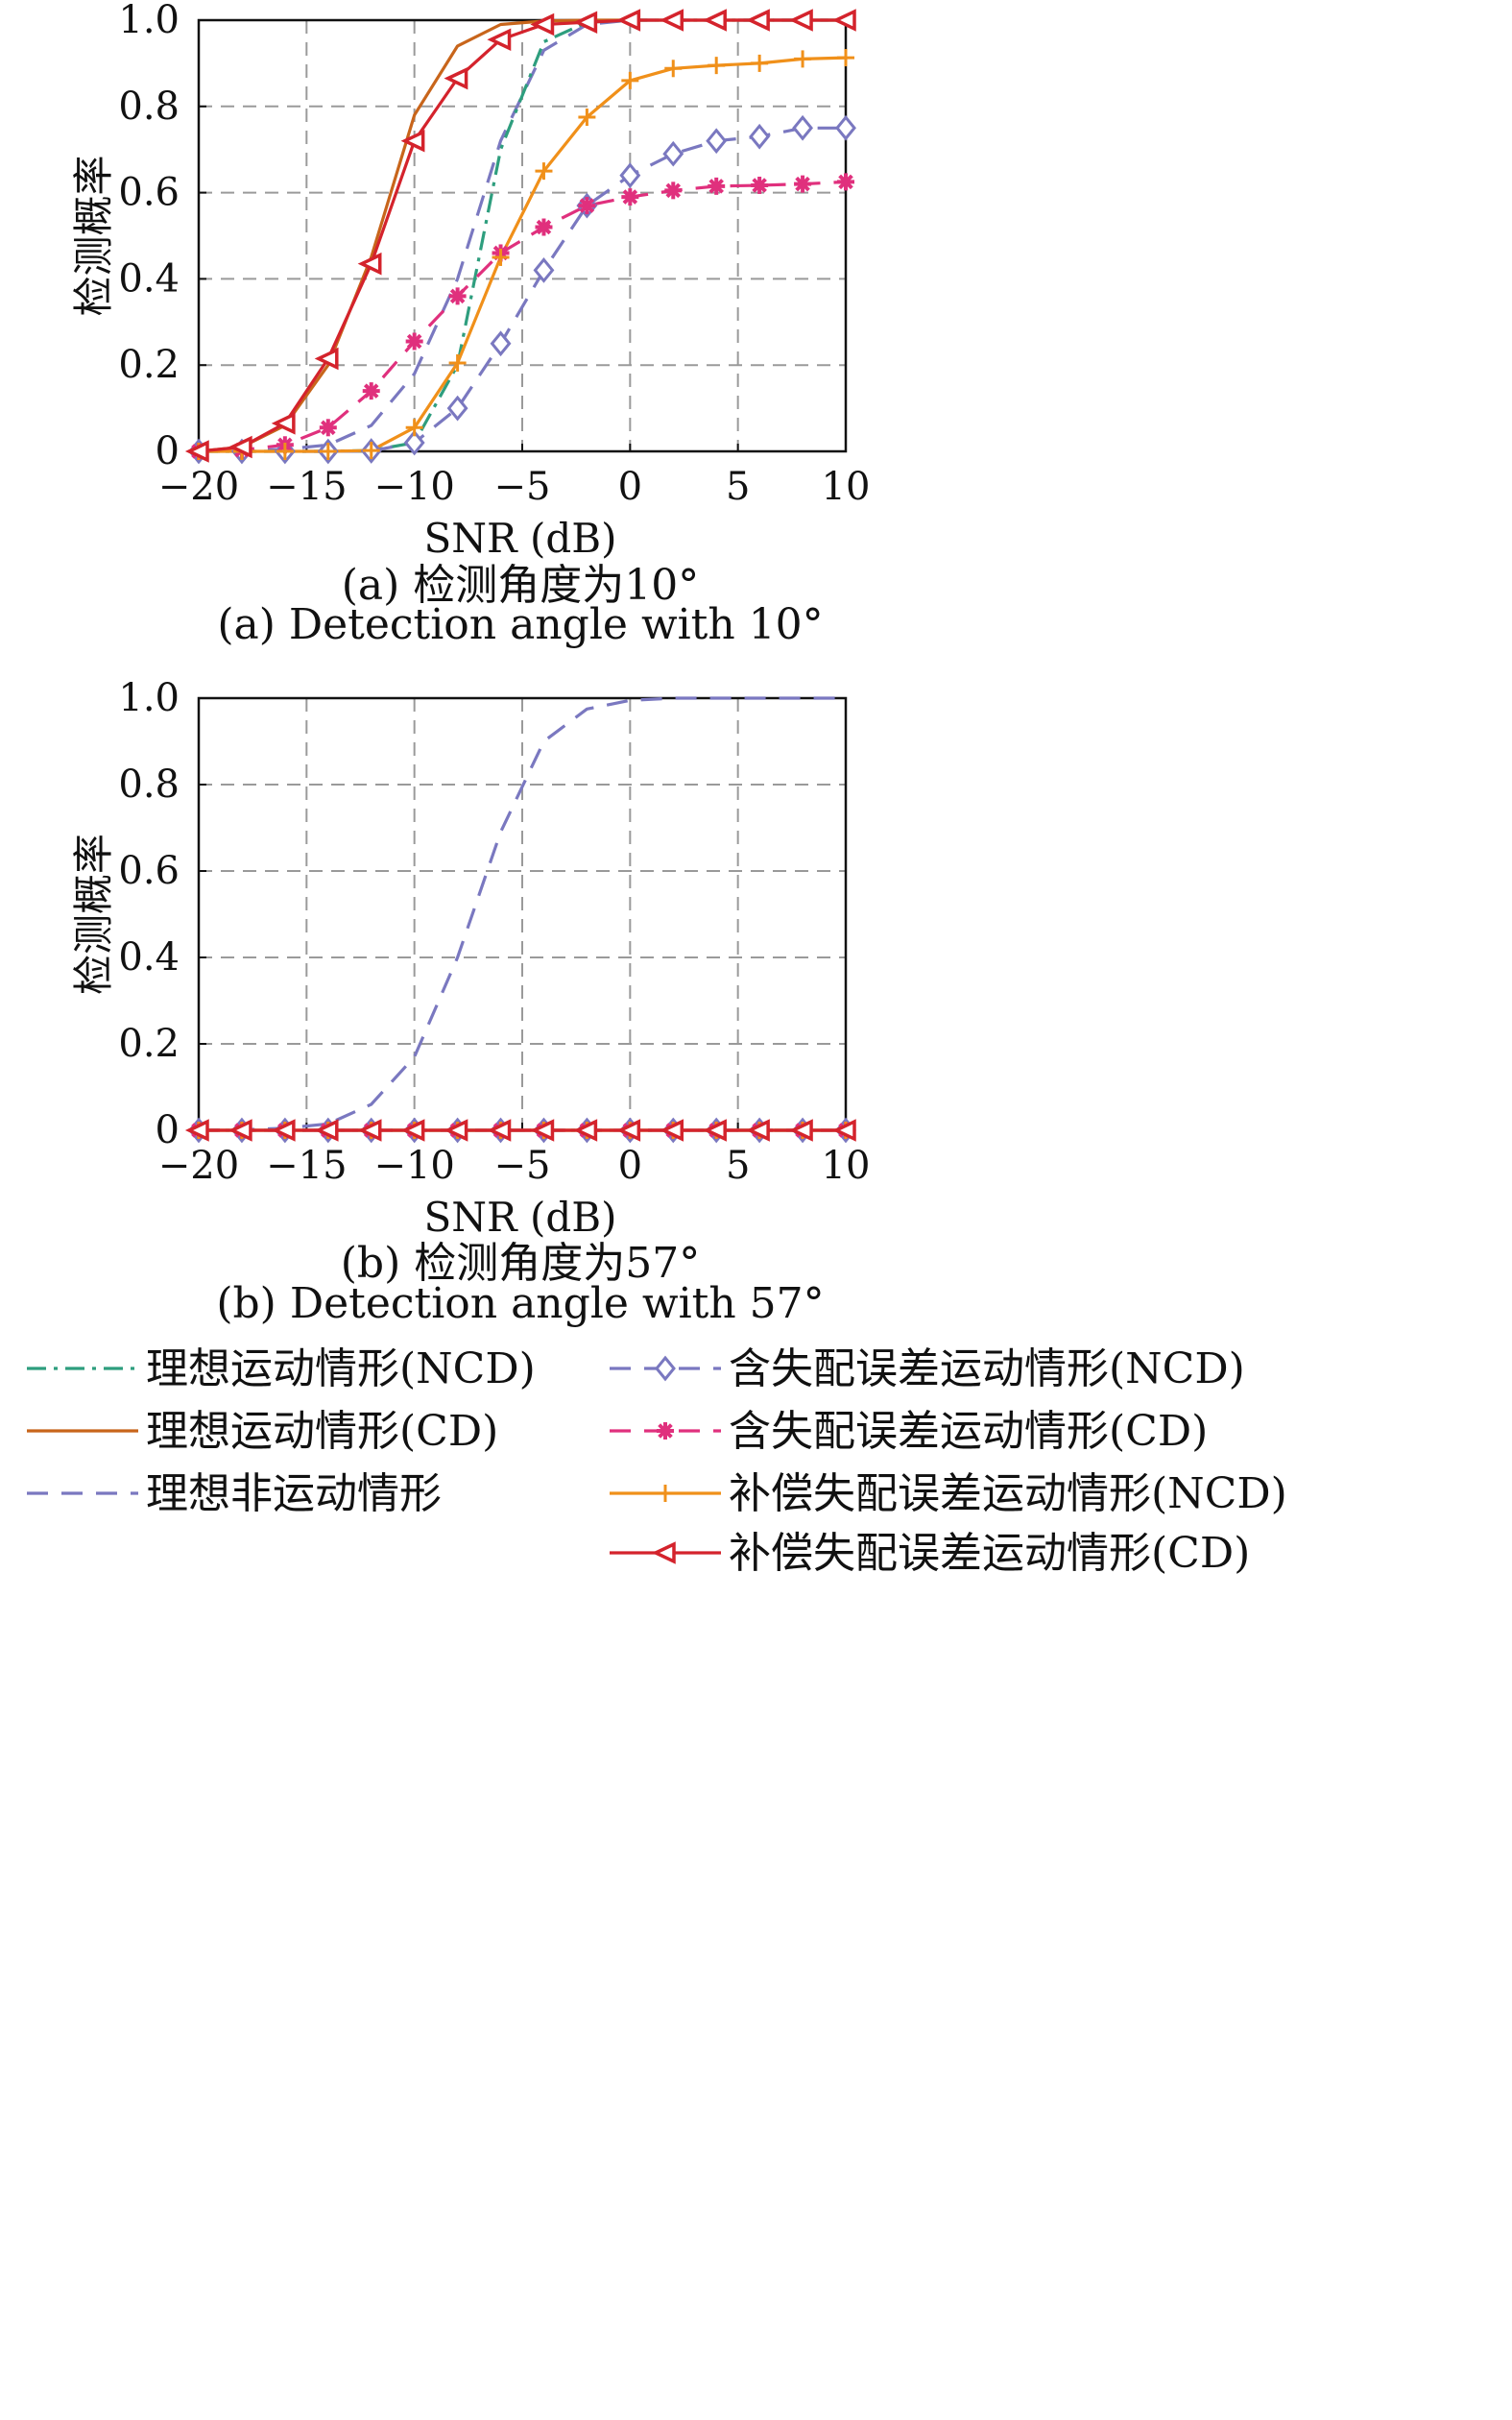 This screenshot has height=2420, width=1512. I want to click on legend-label: 理想非运动情形, so click(294, 1494).